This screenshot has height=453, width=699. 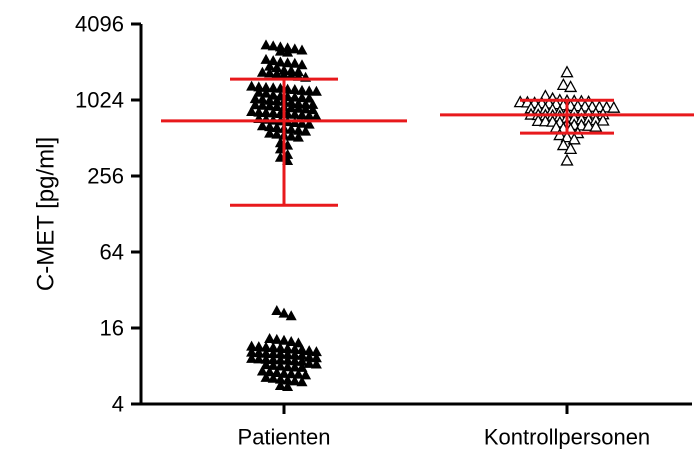 What do you see at coordinates (46, 214) in the screenshot?
I see `y-axis-title: C-MET [pg/ml]` at bounding box center [46, 214].